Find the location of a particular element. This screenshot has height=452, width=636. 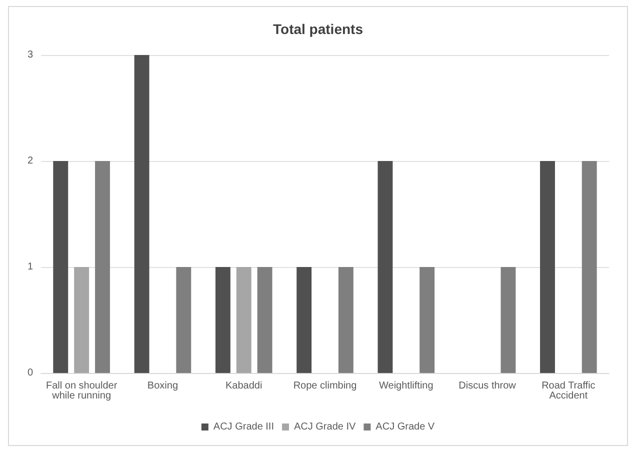

legend-label: ACJ Grade IV is located at coordinates (325, 427).